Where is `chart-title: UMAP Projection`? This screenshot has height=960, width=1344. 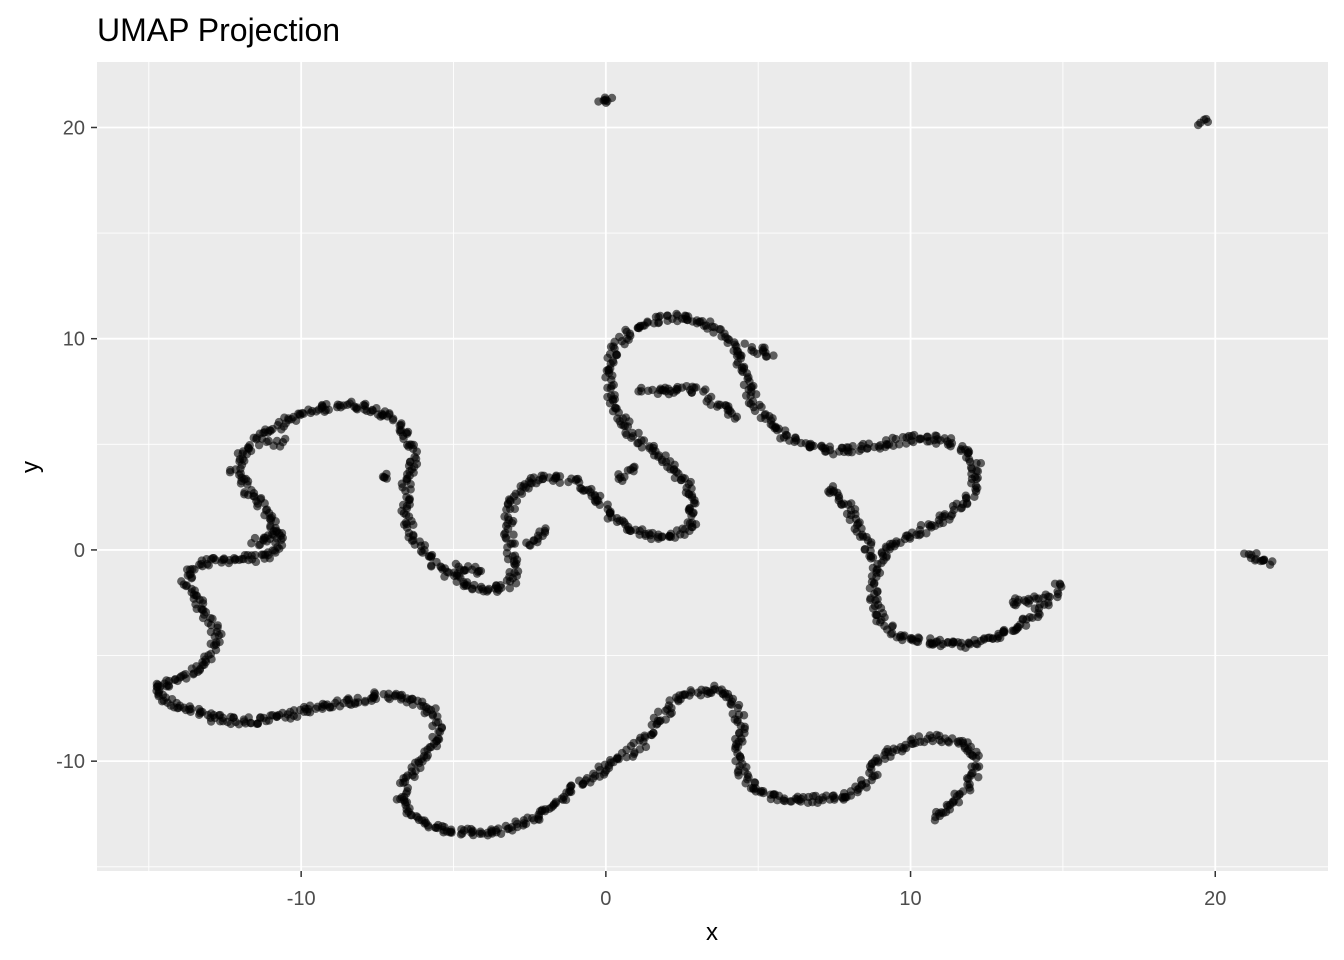
chart-title: UMAP Projection is located at coordinates (218, 30).